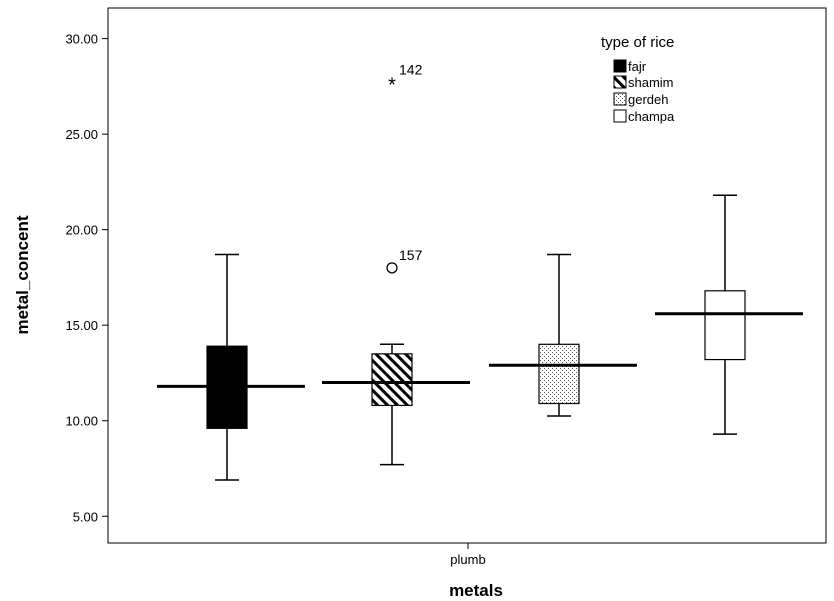 The width and height of the screenshot is (834, 601). Describe the element at coordinates (563, 335) in the screenshot. I see `box-gerdeh` at that location.